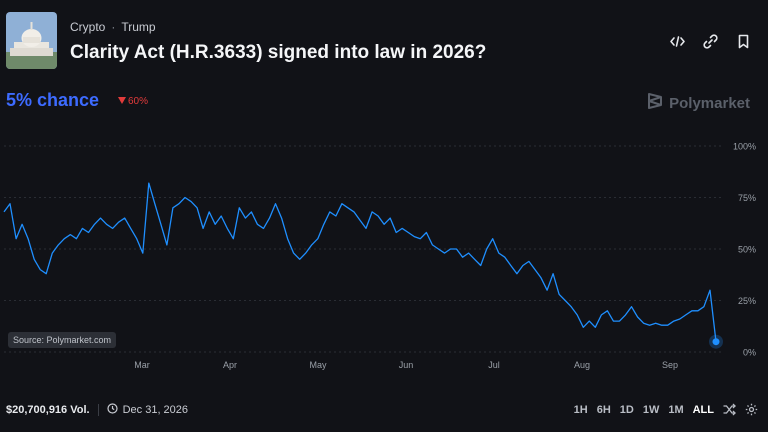 This screenshot has width=768, height=432. I want to click on polymarket-icon, so click(655, 103).